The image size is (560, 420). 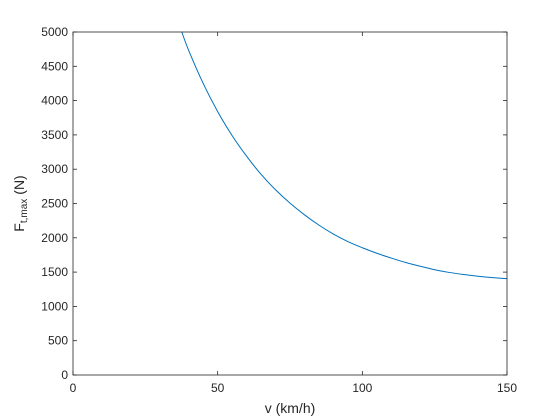 I want to click on y-axis-label: Ft,max (N), so click(x=20, y=203).